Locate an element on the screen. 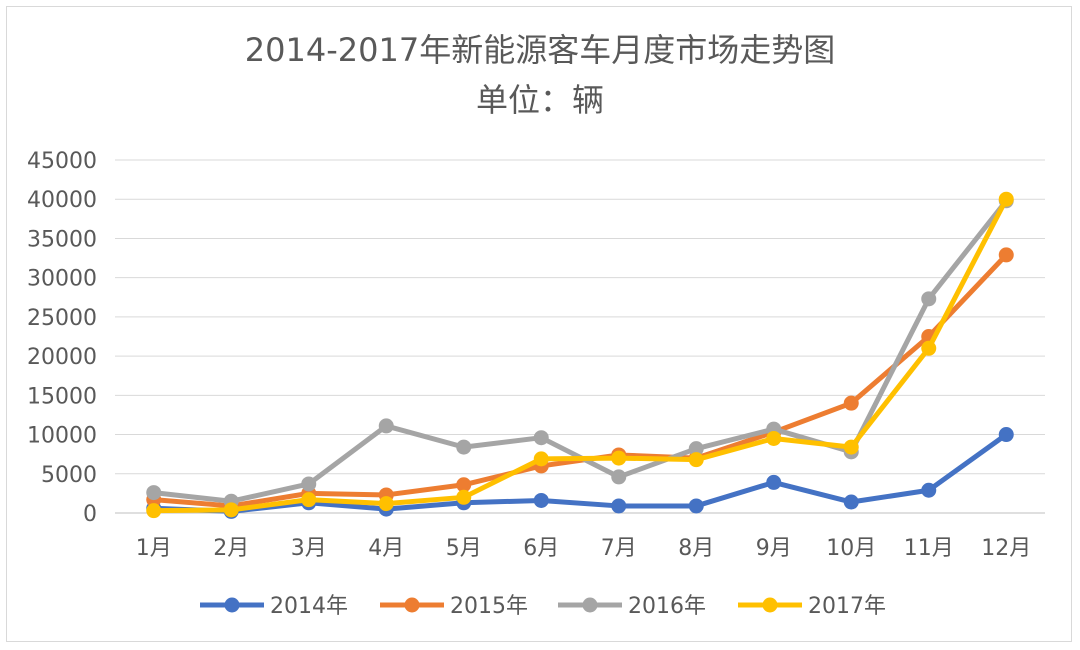  x-tick-label: 10月 is located at coordinates (851, 548).